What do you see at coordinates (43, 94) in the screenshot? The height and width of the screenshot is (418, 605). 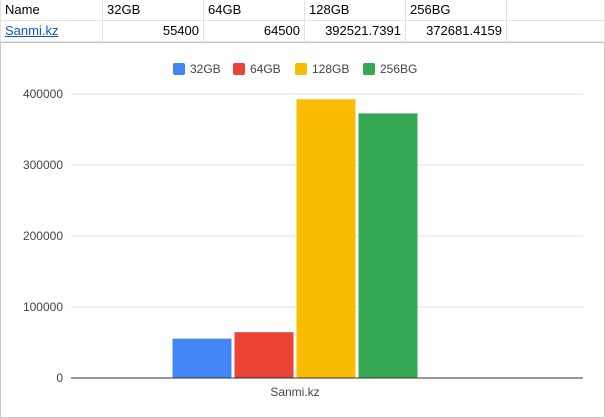 I see `y-tick-label: 400000` at bounding box center [43, 94].